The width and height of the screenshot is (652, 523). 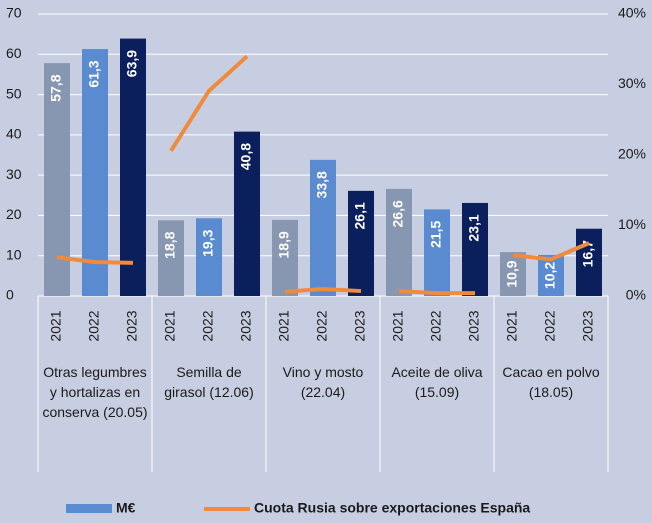 What do you see at coordinates (632, 13) in the screenshot?
I see `y2-tick-label: 40%` at bounding box center [632, 13].